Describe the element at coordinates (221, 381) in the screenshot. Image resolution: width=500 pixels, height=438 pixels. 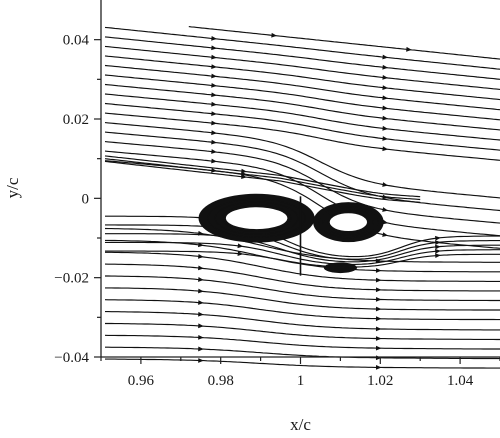
I see `x-tick-label: 0.98` at that location.